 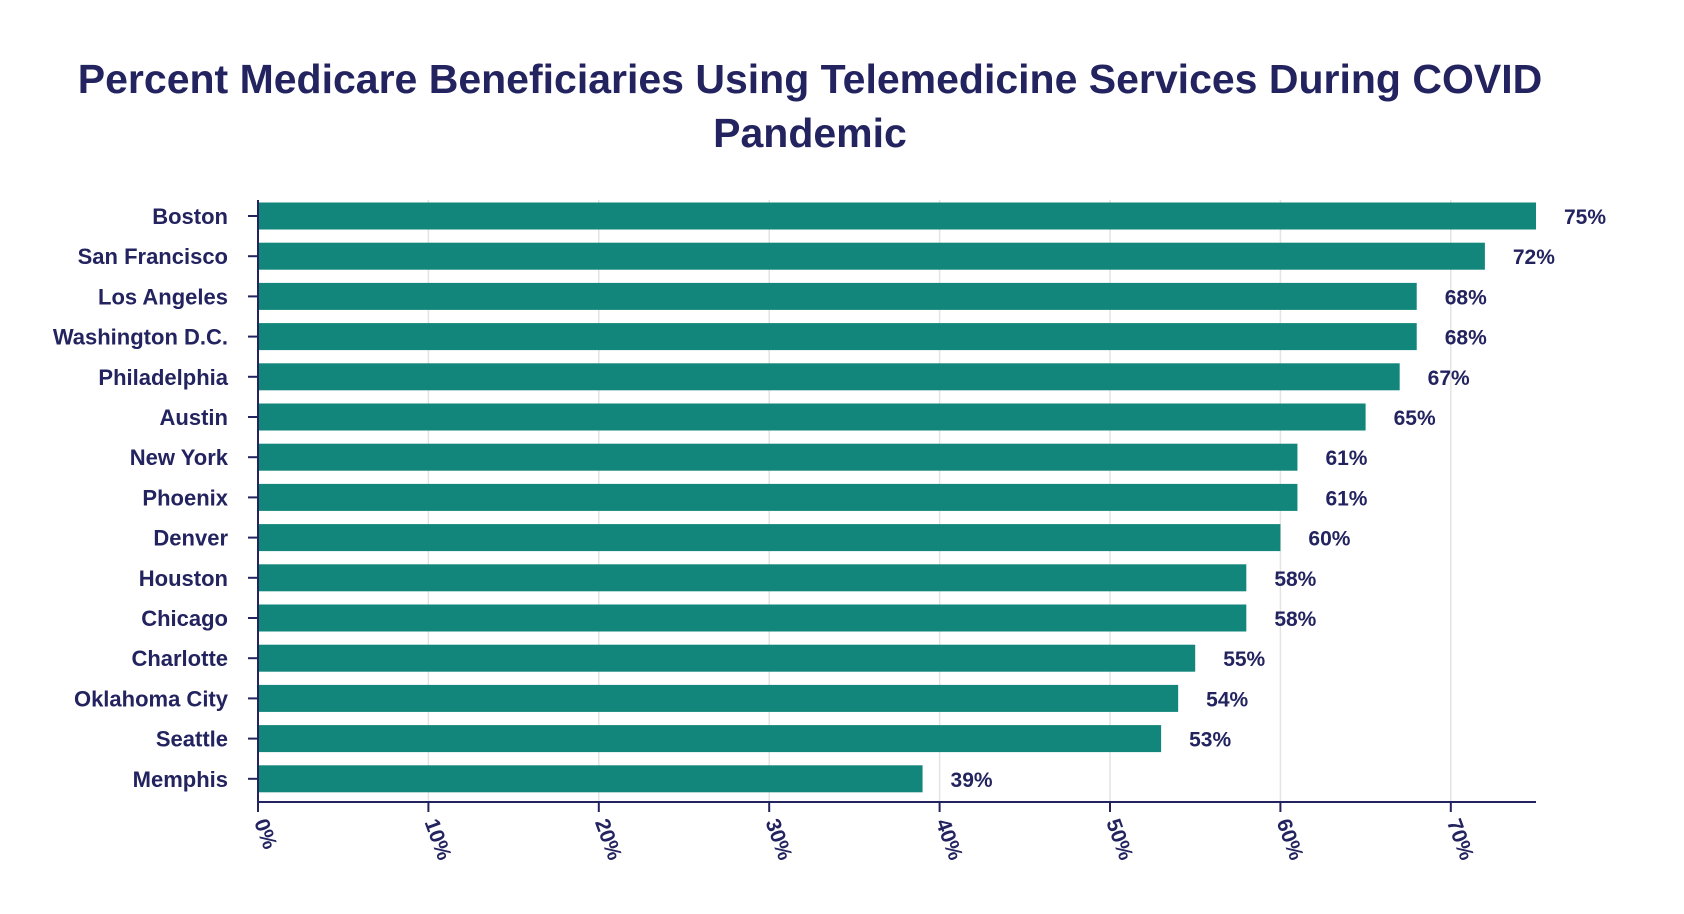 I want to click on value-label: 72%, so click(x=1534, y=257).